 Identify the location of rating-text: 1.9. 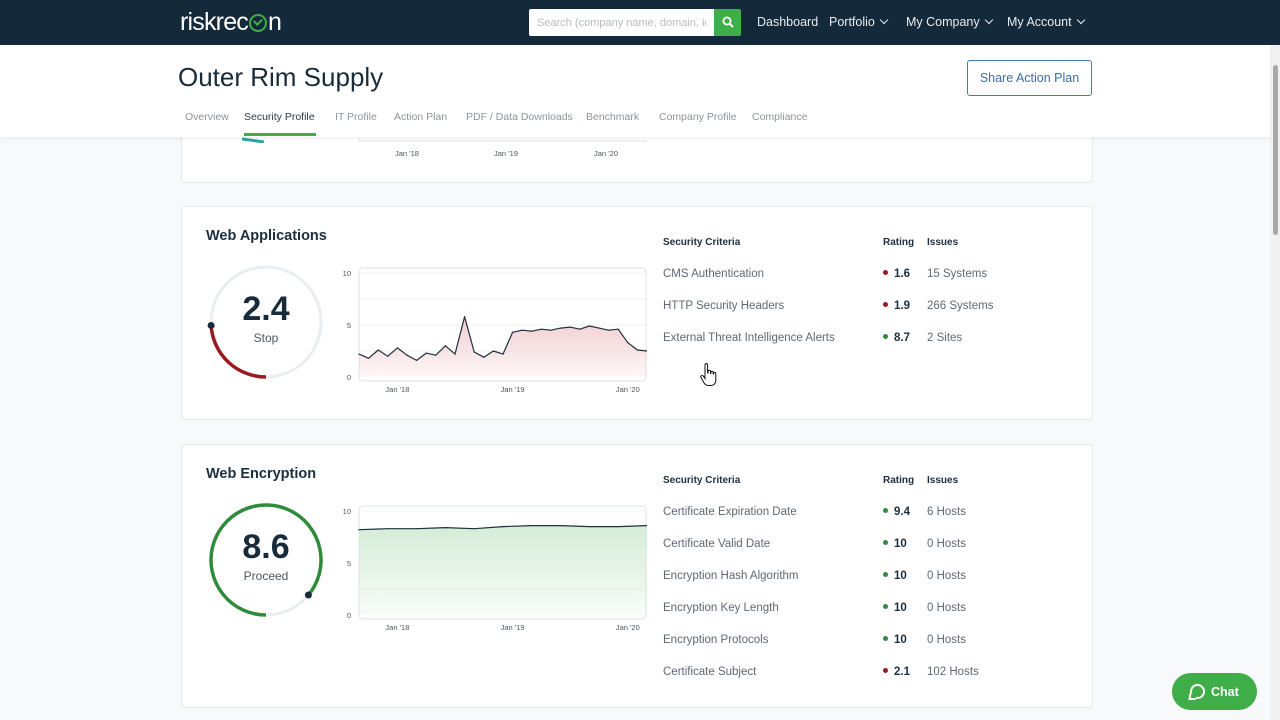
(902, 306).